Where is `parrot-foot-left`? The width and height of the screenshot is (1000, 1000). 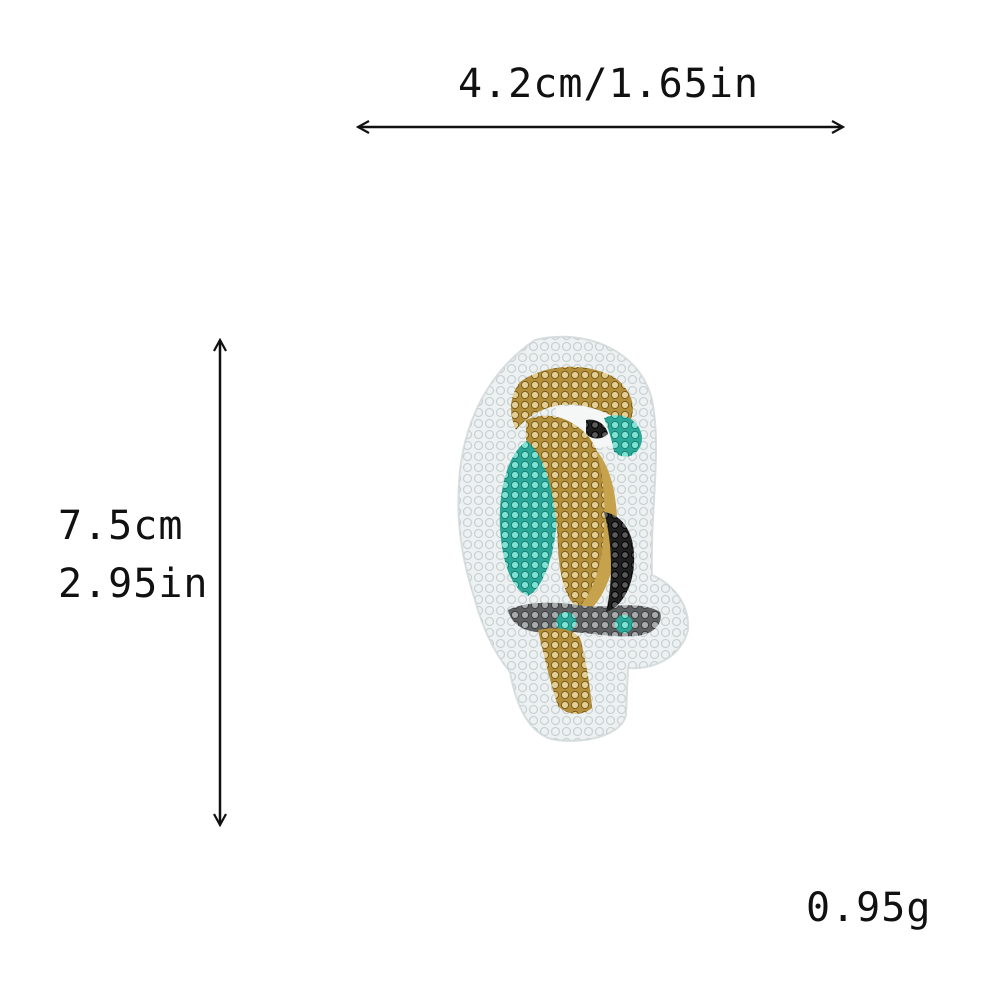
parrot-foot-left is located at coordinates (566, 622).